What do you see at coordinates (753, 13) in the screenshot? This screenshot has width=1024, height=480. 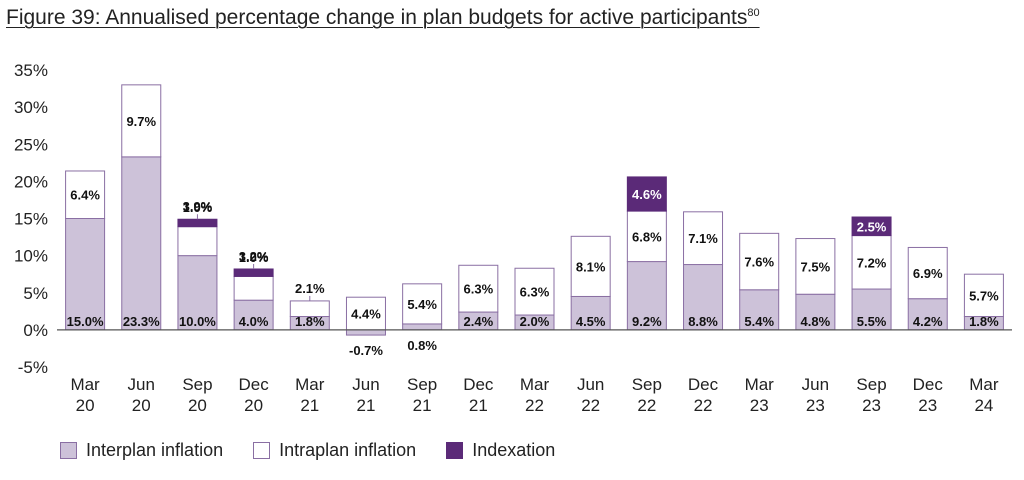 I see `title-footnote: 80` at bounding box center [753, 13].